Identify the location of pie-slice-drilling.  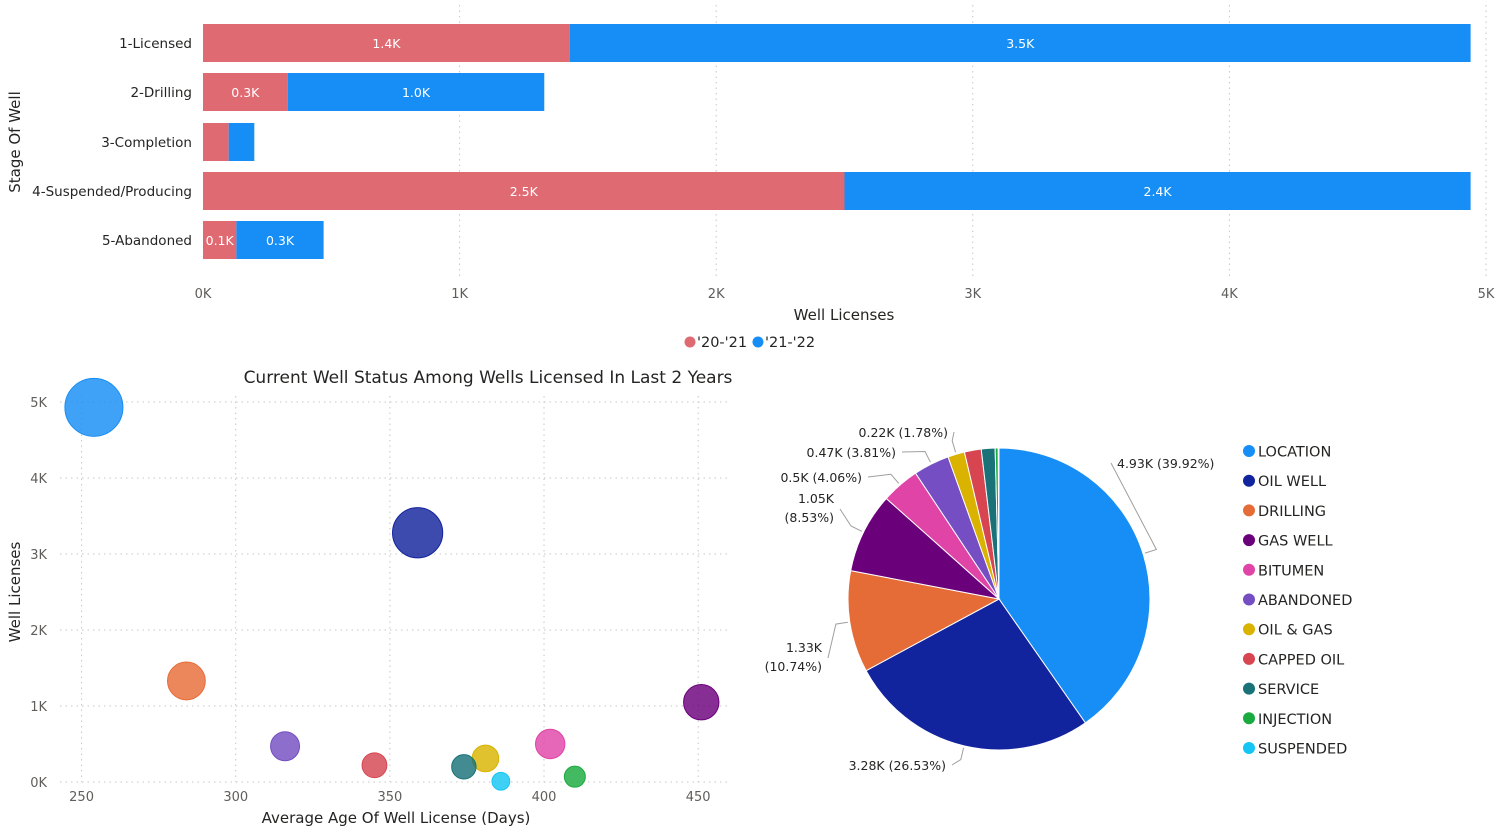
(924, 621).